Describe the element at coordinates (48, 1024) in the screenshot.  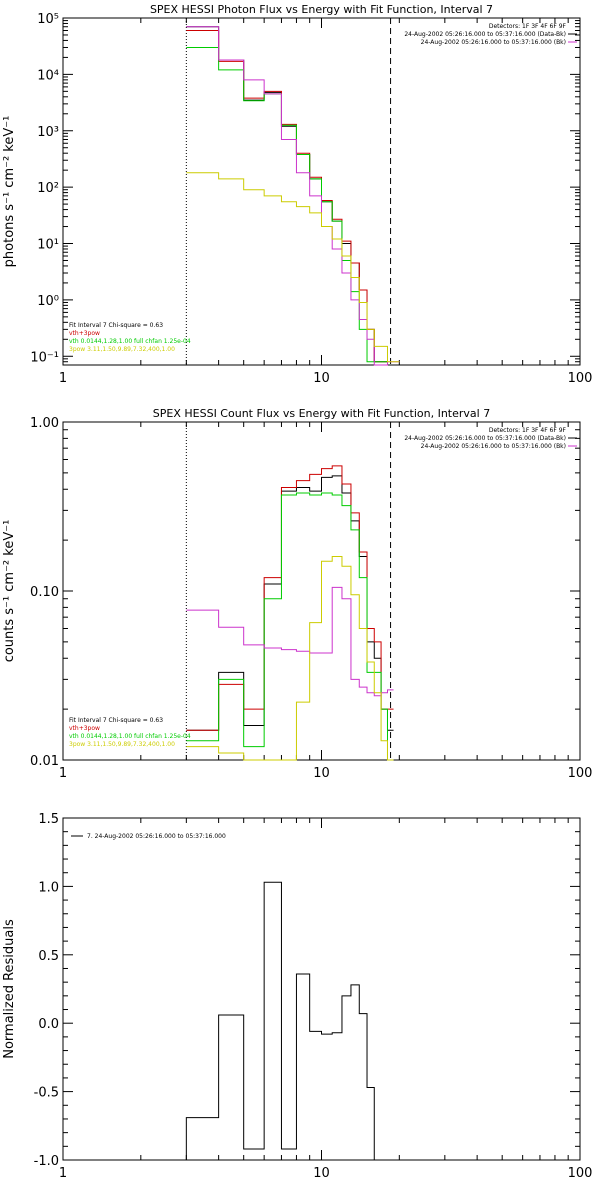
I see `y-tick-label: 0.0` at that location.